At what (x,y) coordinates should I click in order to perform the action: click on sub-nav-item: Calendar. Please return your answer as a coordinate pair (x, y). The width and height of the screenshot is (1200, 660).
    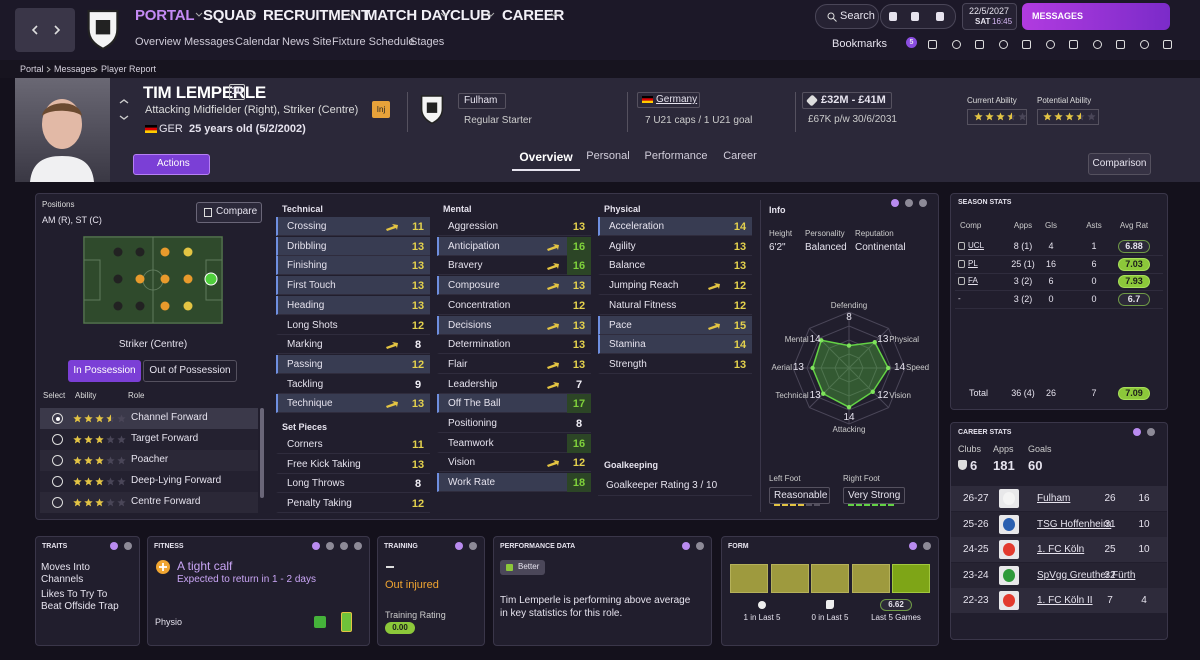
    Looking at the image, I should click on (257, 42).